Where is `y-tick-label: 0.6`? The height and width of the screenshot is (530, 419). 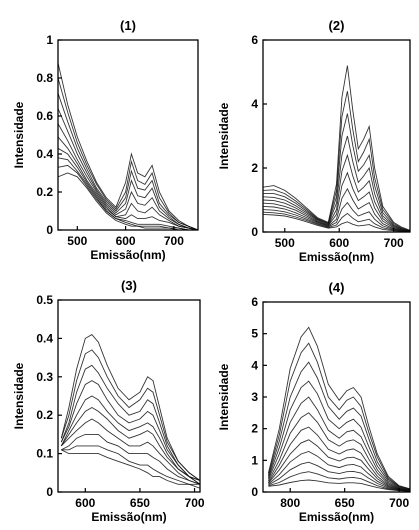
y-tick-label: 0.6 is located at coordinates (44, 116).